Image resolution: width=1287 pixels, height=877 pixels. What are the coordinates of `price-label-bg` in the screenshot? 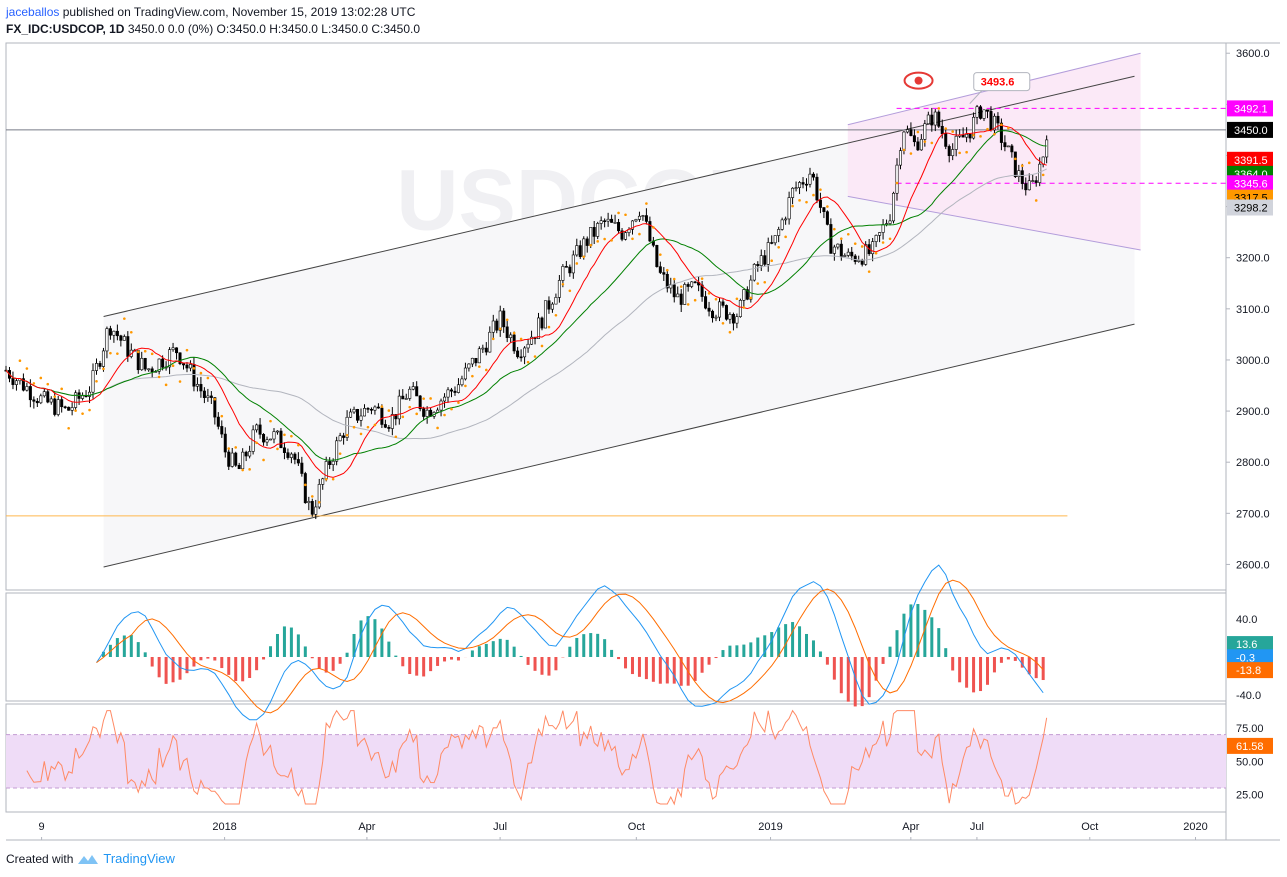 It's located at (1250, 207).